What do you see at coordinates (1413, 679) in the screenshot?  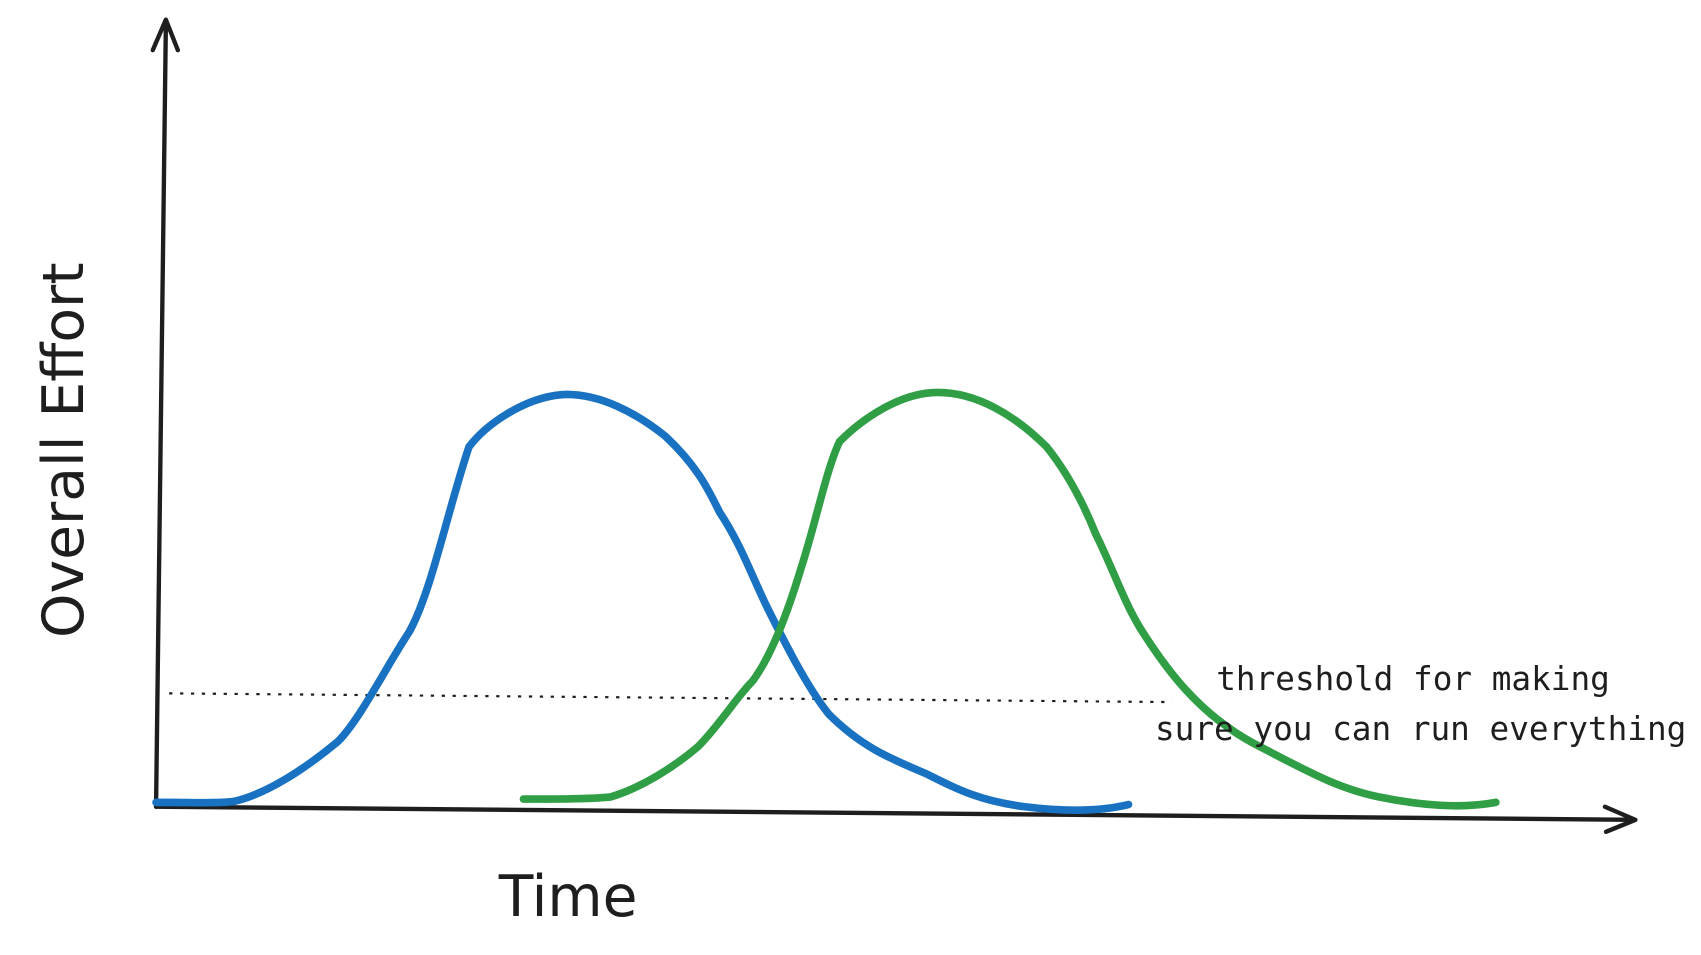 I see `annotation-line: threshold for making` at bounding box center [1413, 679].